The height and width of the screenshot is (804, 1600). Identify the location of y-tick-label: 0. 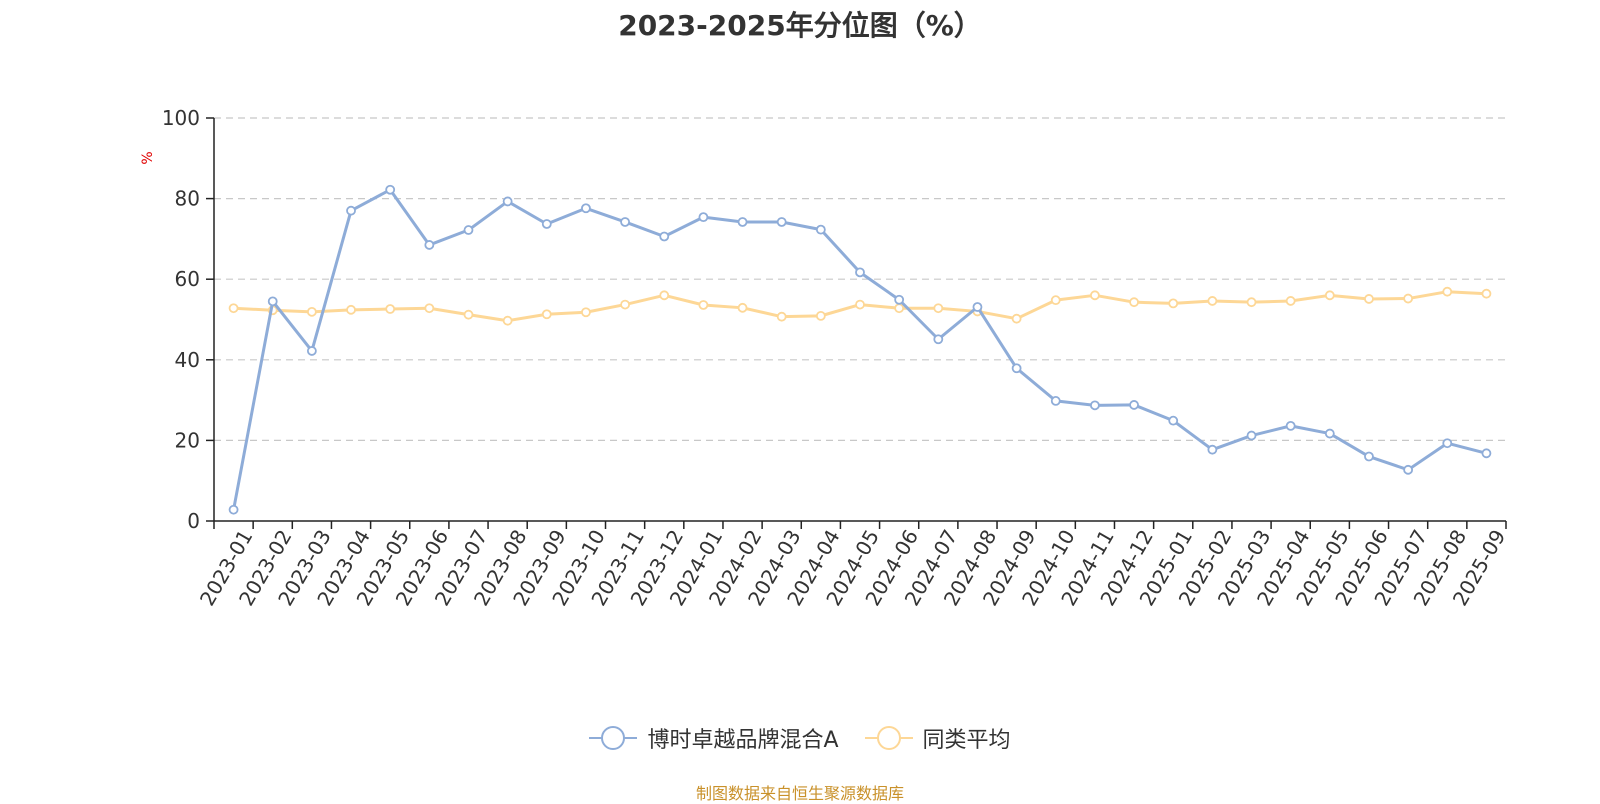
(193, 521).